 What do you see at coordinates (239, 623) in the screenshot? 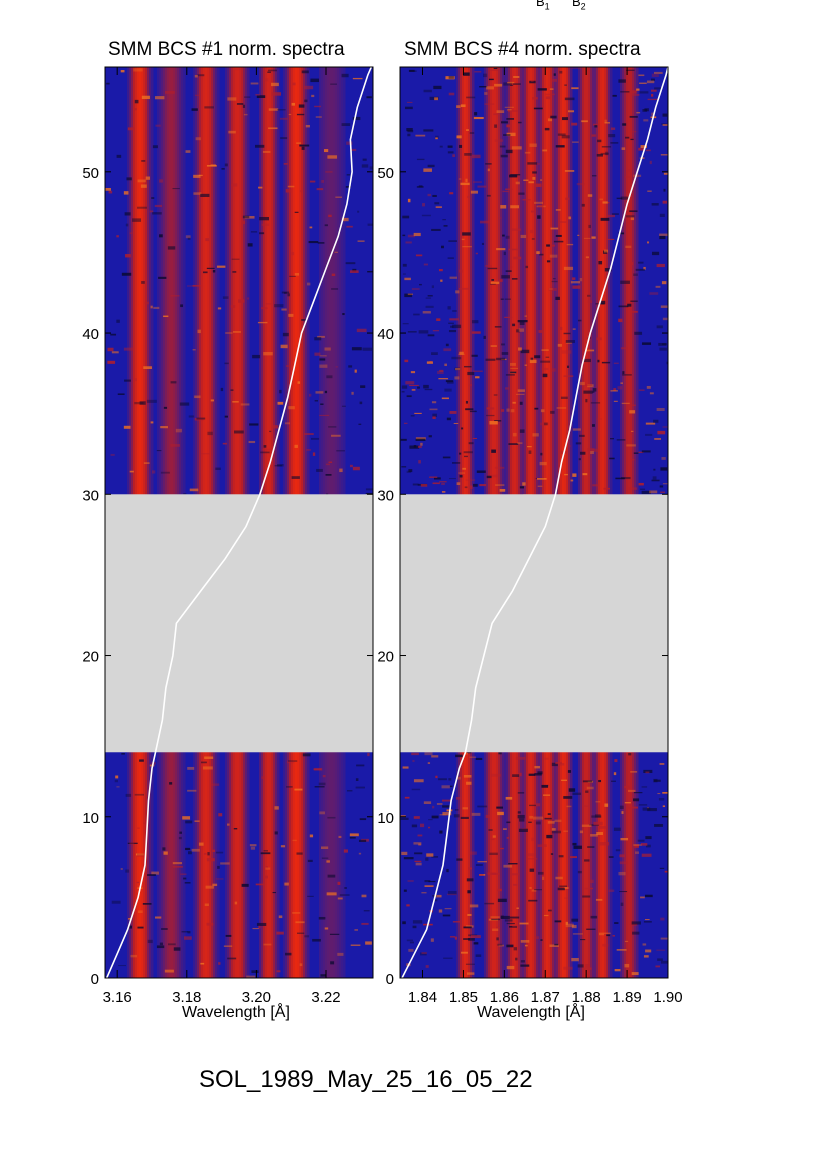
I see `data-gap-band` at bounding box center [239, 623].